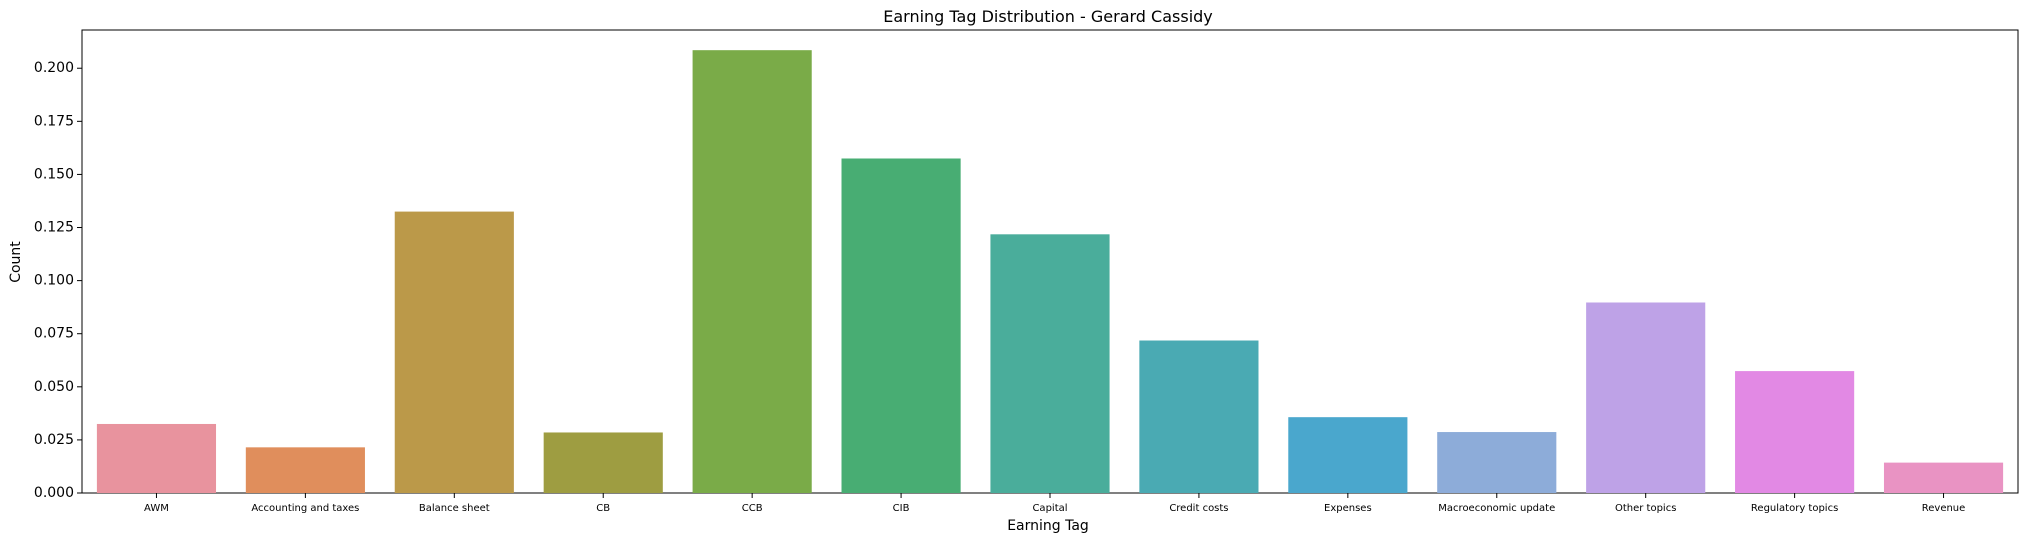 The image size is (2029, 541). What do you see at coordinates (454, 508) in the screenshot?
I see `x-tick-label: Balance sheet` at bounding box center [454, 508].